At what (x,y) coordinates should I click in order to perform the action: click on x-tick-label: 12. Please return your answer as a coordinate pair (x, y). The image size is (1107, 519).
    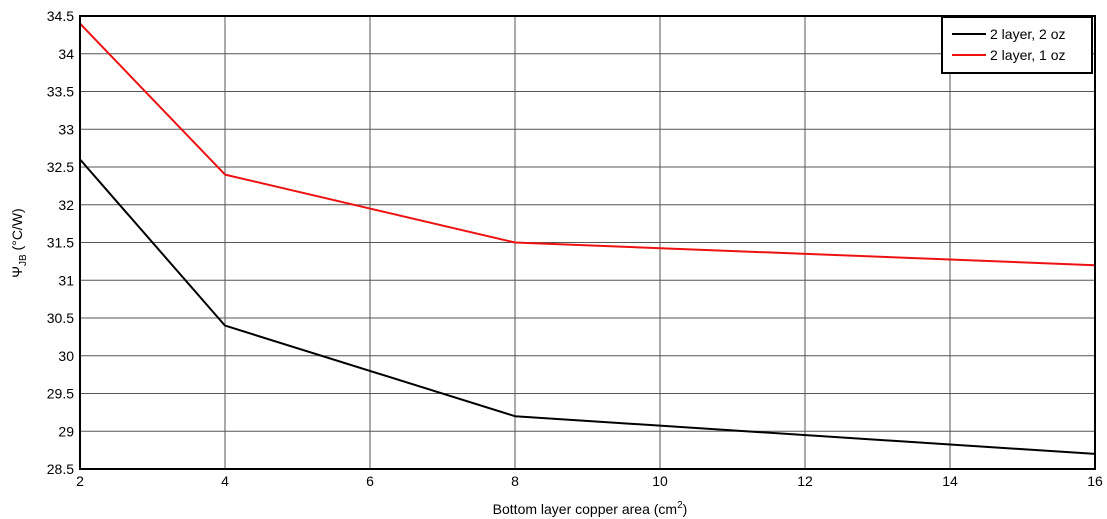
    Looking at the image, I should click on (805, 481).